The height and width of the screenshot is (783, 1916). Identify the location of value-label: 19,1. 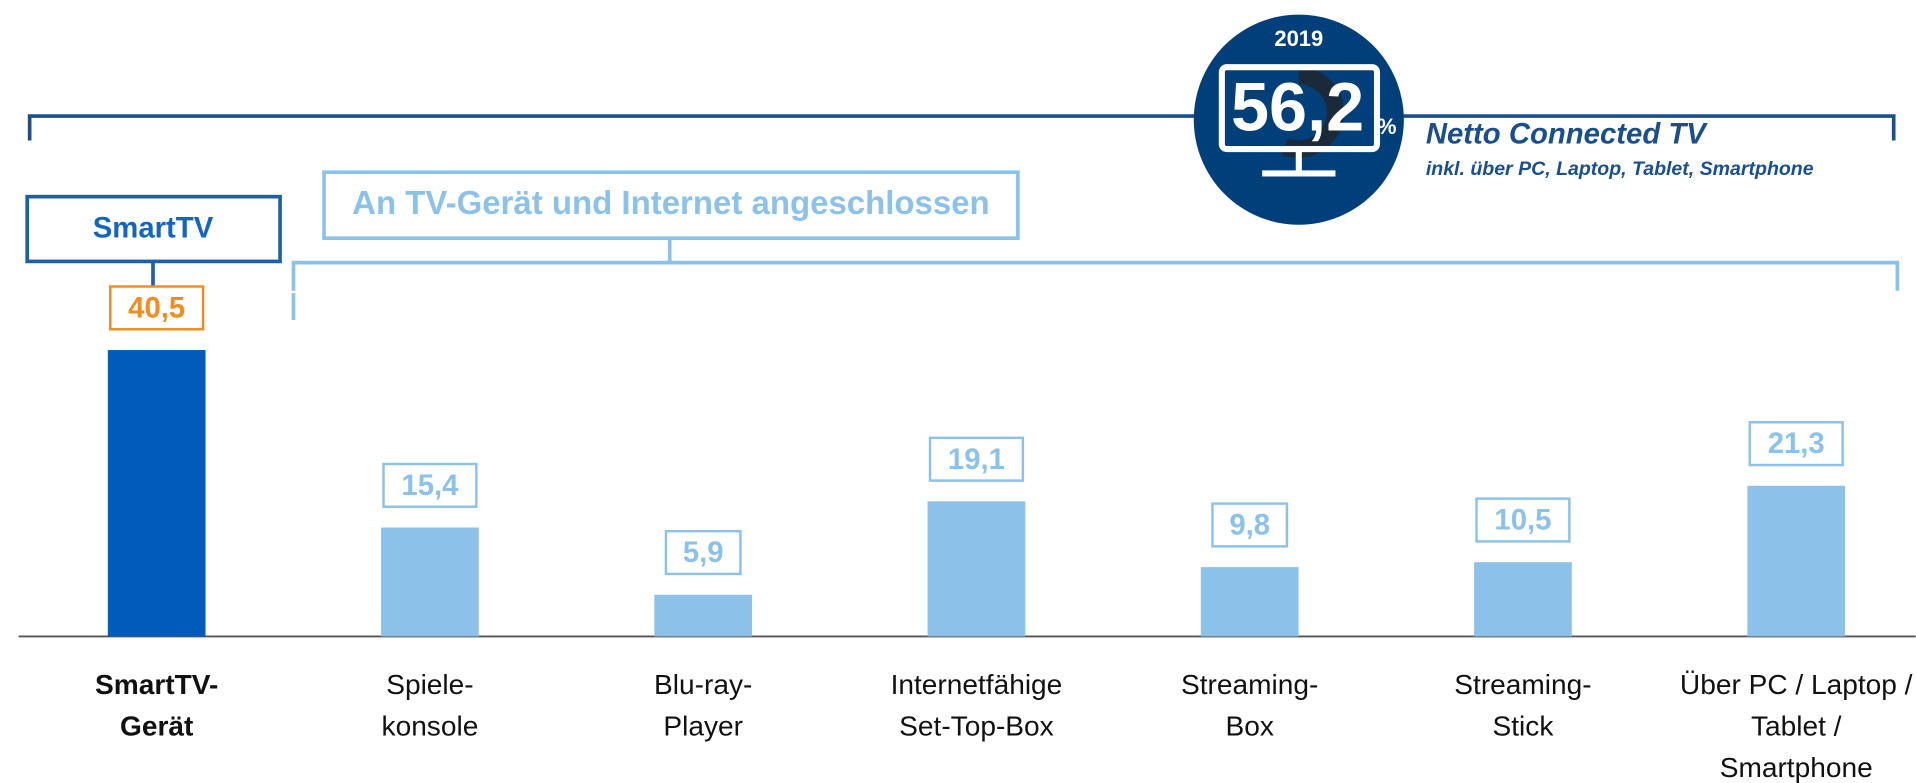
(976, 459).